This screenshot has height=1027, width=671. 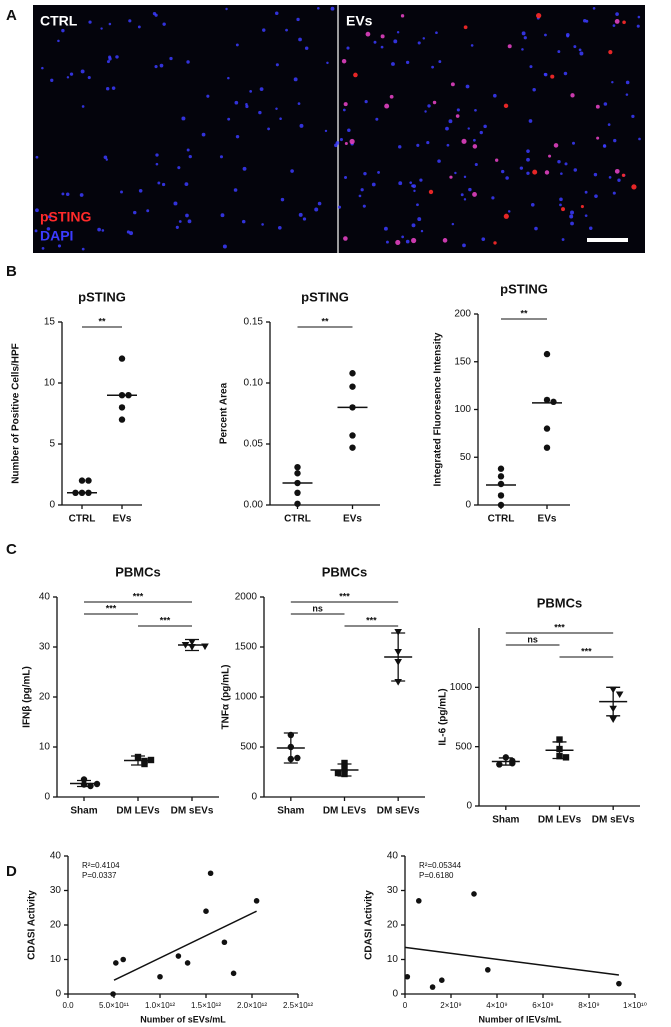 What do you see at coordinates (436, 875) in the screenshot?
I see `annotation: P=0.6180` at bounding box center [436, 875].